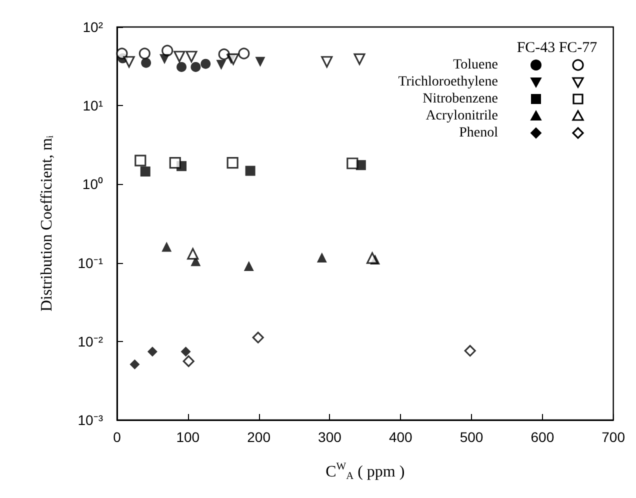 This screenshot has height=498, width=636. What do you see at coordinates (462, 116) in the screenshot?
I see `legend-label: Acrylonitrile` at bounding box center [462, 116].